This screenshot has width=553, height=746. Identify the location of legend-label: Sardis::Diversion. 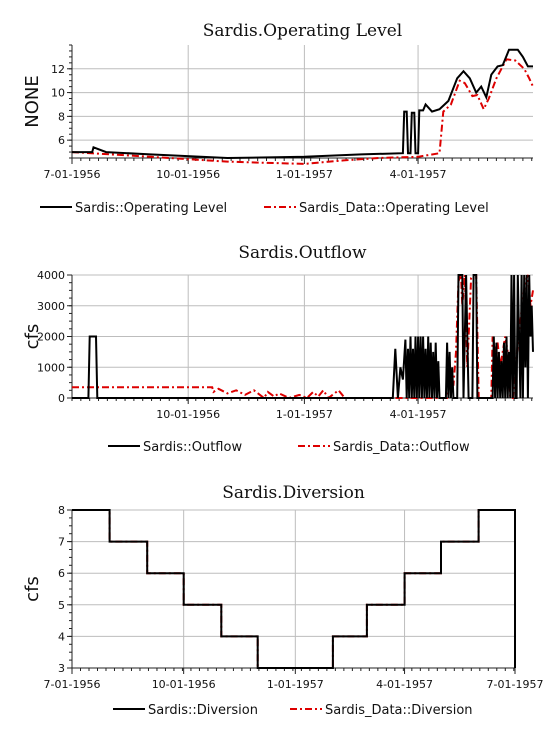
(203, 710).